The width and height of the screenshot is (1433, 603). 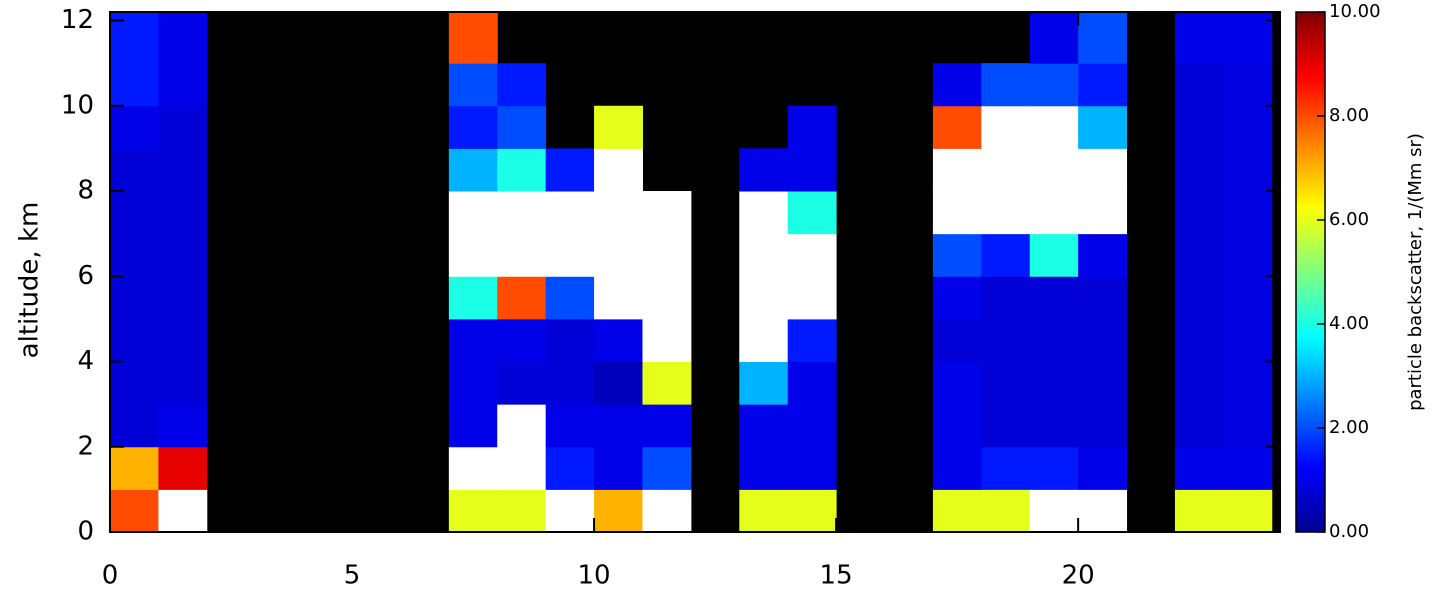 What do you see at coordinates (85, 361) in the screenshot?
I see `y-tick-label: 4` at bounding box center [85, 361].